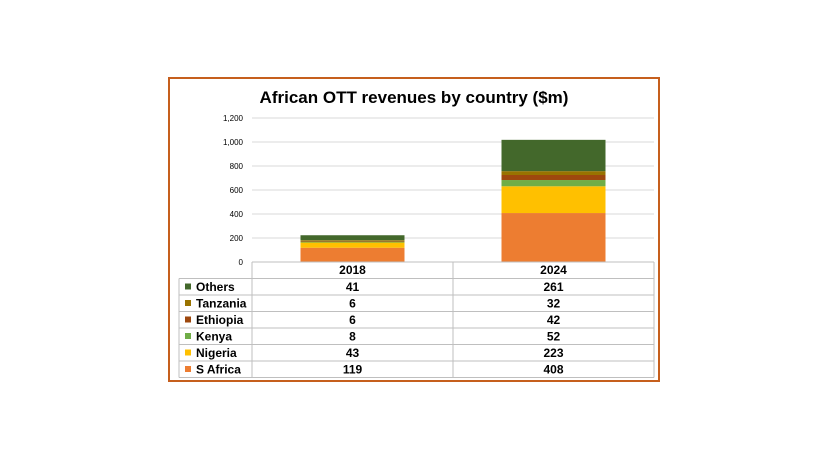 Image resolution: width=830 pixels, height=467 pixels. I want to click on legend-label: Nigeria, so click(216, 353).